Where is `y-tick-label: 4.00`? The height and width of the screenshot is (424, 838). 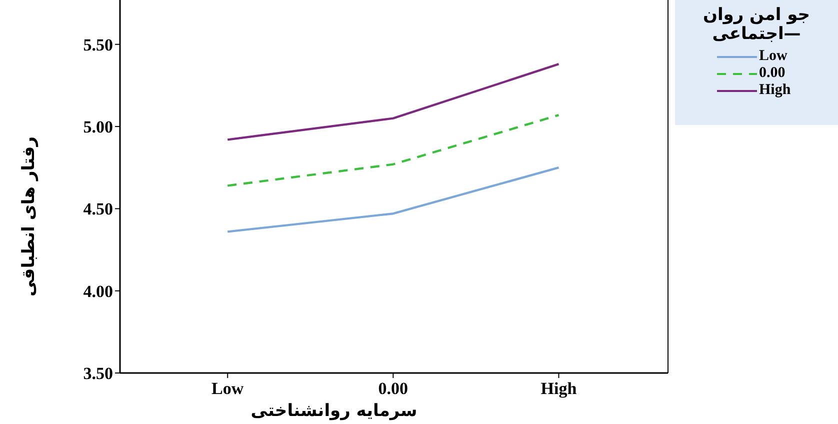 y-tick-label: 4.00 is located at coordinates (98, 291).